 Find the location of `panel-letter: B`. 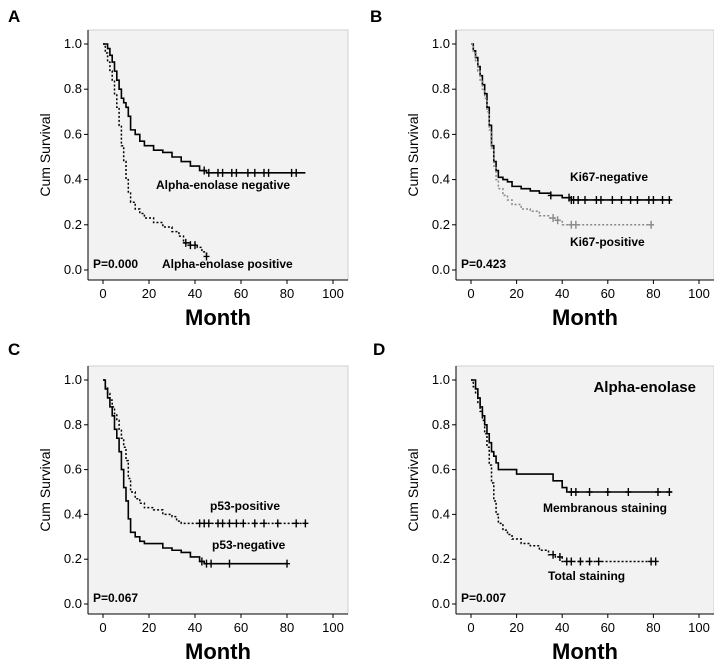

panel-letter: B is located at coordinates (376, 16).